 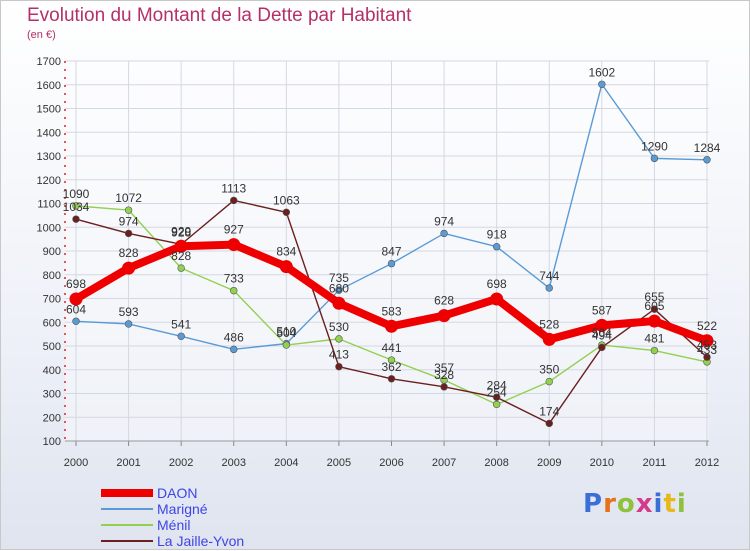 I want to click on x-tick-label: 2001, so click(x=128, y=463).